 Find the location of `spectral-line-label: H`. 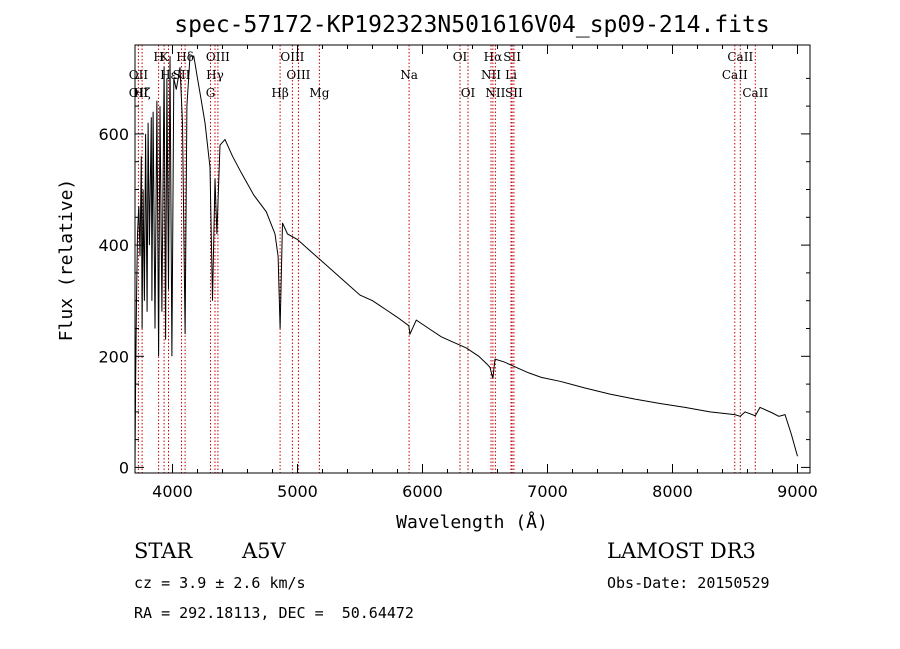

spectral-line-label: H is located at coordinates (158, 57).